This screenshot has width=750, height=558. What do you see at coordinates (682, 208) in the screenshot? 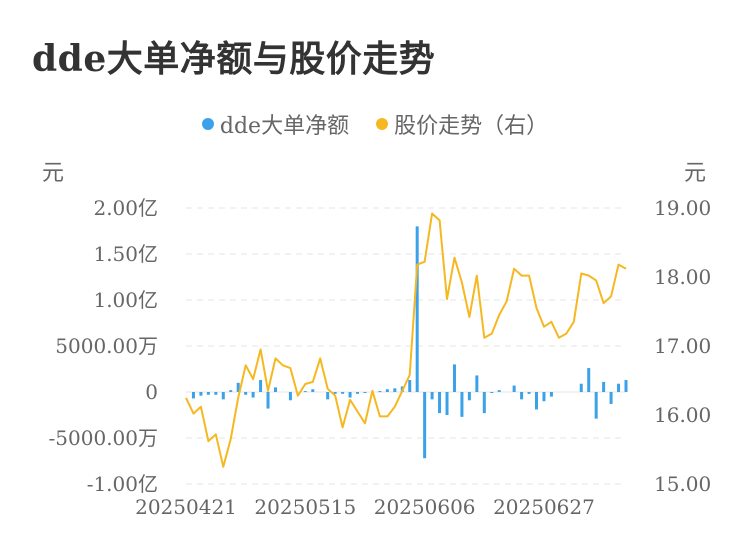
I see `y-right-tick-label: 19.00` at bounding box center [682, 208].